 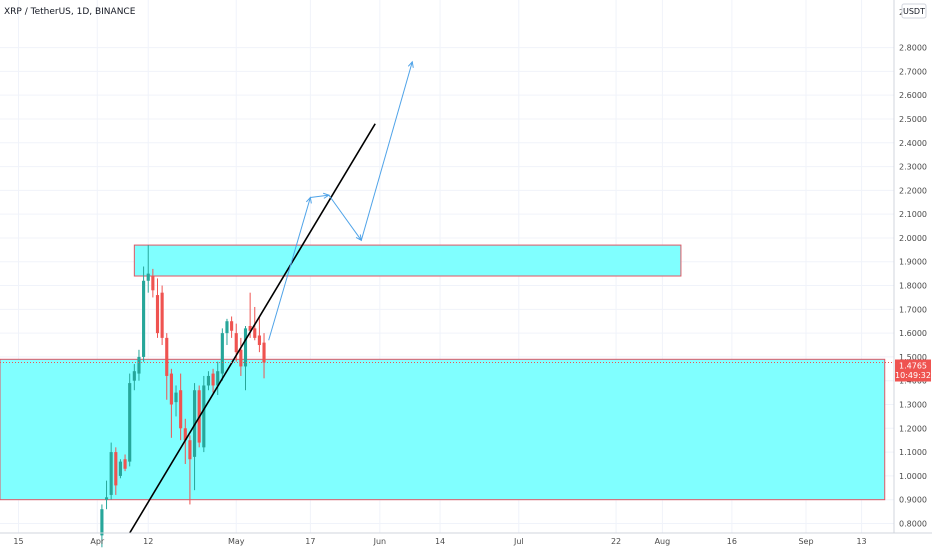 What do you see at coordinates (913, 452) in the screenshot?
I see `y-tick-label: 1.1000` at bounding box center [913, 452].